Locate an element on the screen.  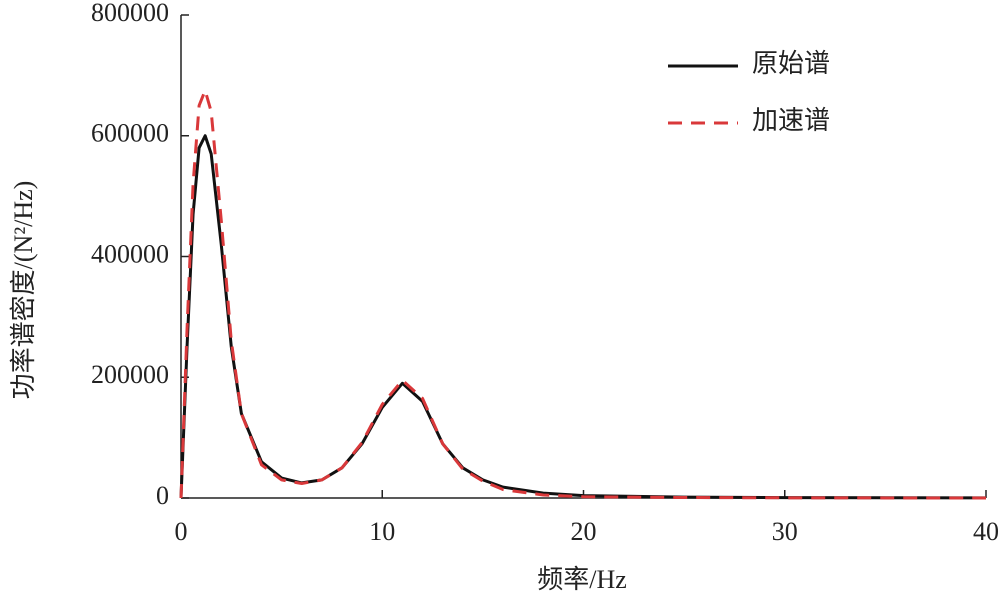
y-tick-label: 600000 is located at coordinates (130, 133).